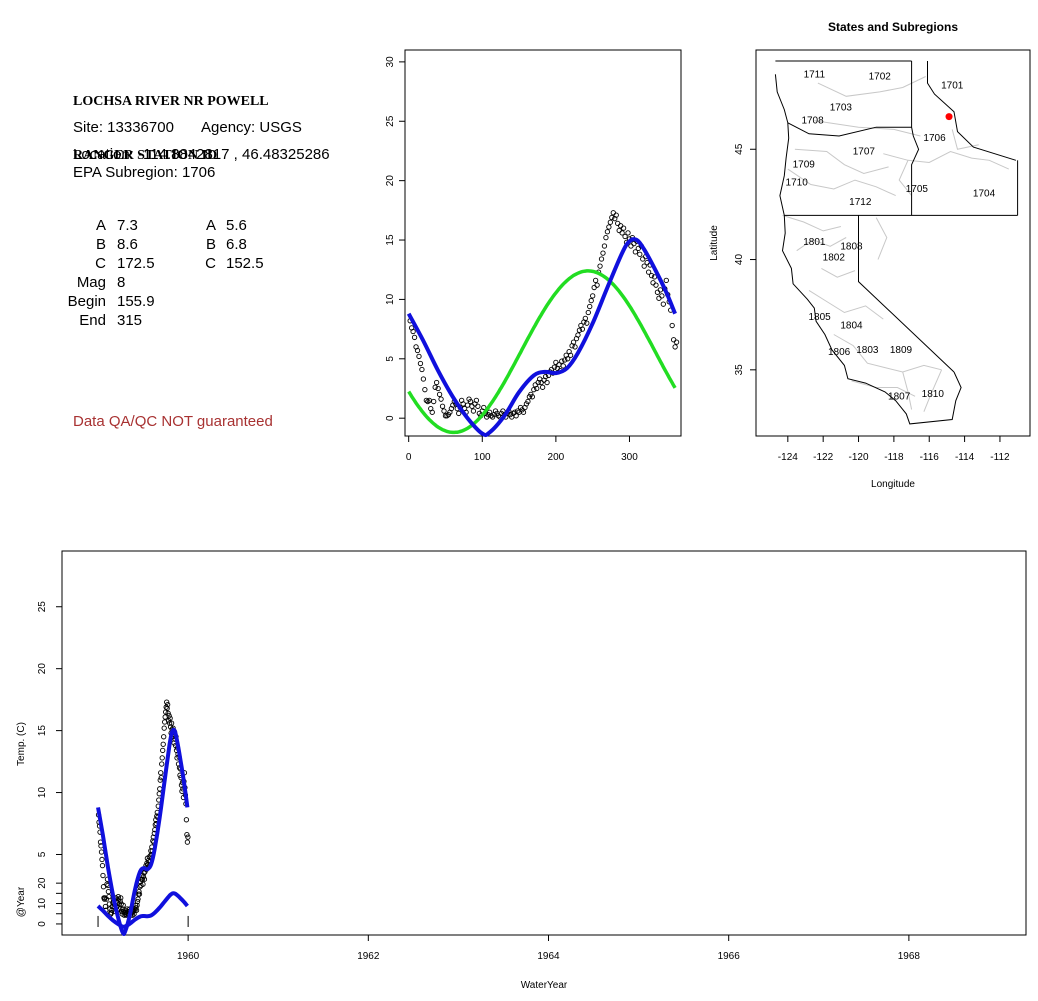 This screenshot has height=1001, width=1038. Describe the element at coordinates (894, 457) in the screenshot. I see `map-x-tick-label: -118` at that location.